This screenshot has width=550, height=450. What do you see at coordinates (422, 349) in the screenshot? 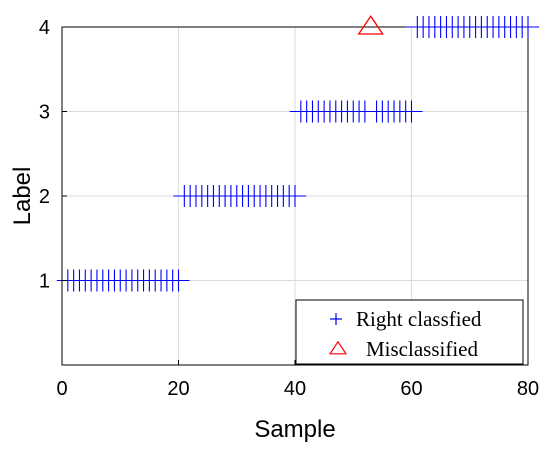
I see `legend-entry-misclassified: Misclassified` at bounding box center [422, 349].